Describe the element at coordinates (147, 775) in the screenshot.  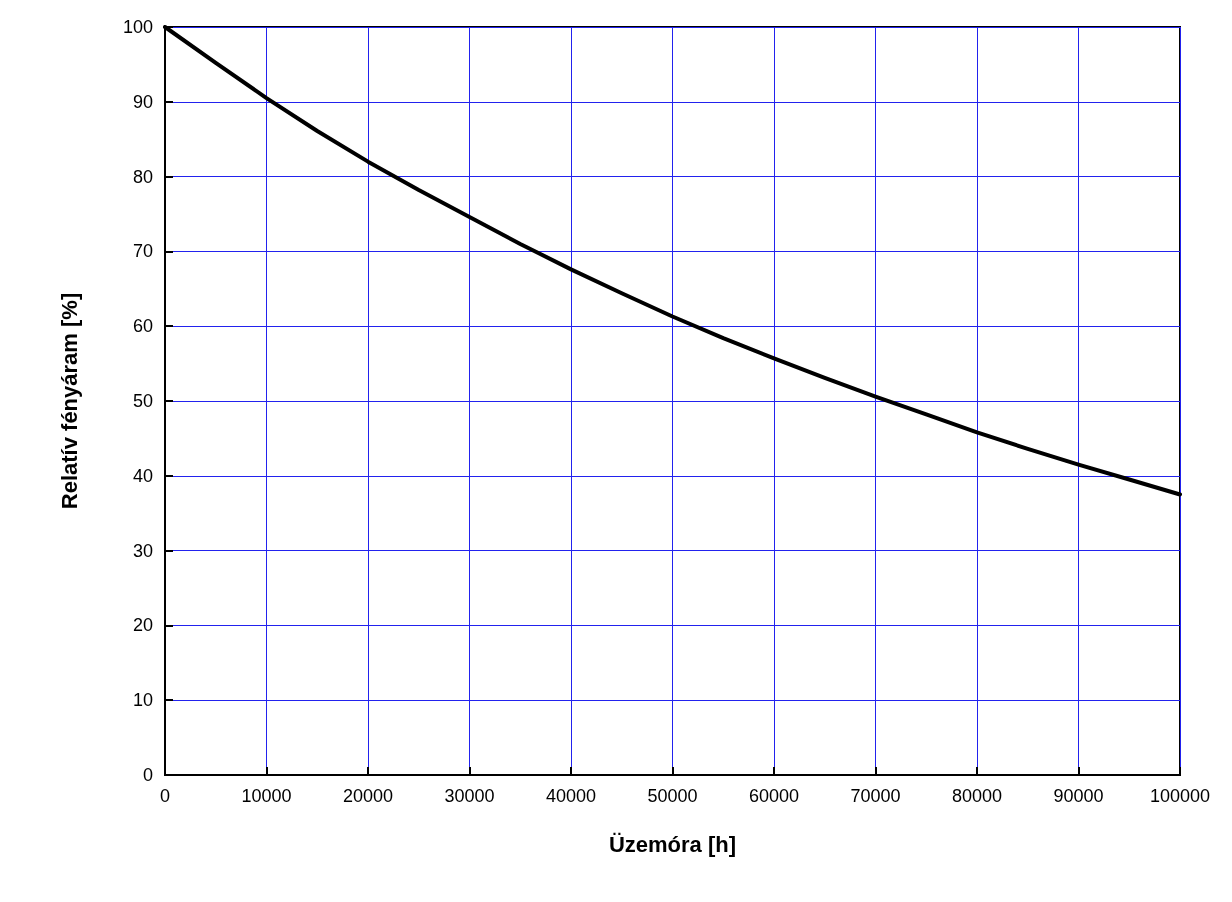
I see `y-tick-label: 0` at that location.